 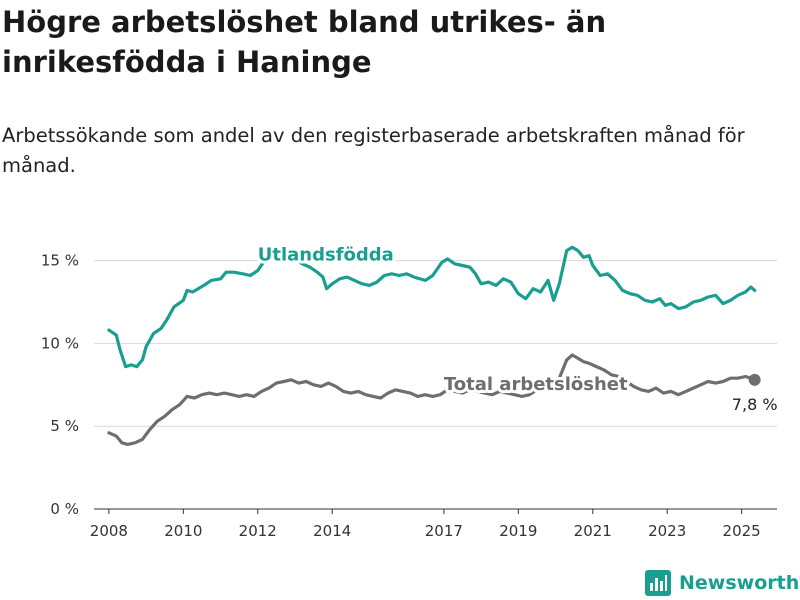 What do you see at coordinates (518, 531) in the screenshot?
I see `x-tick-label: 2019` at bounding box center [518, 531].